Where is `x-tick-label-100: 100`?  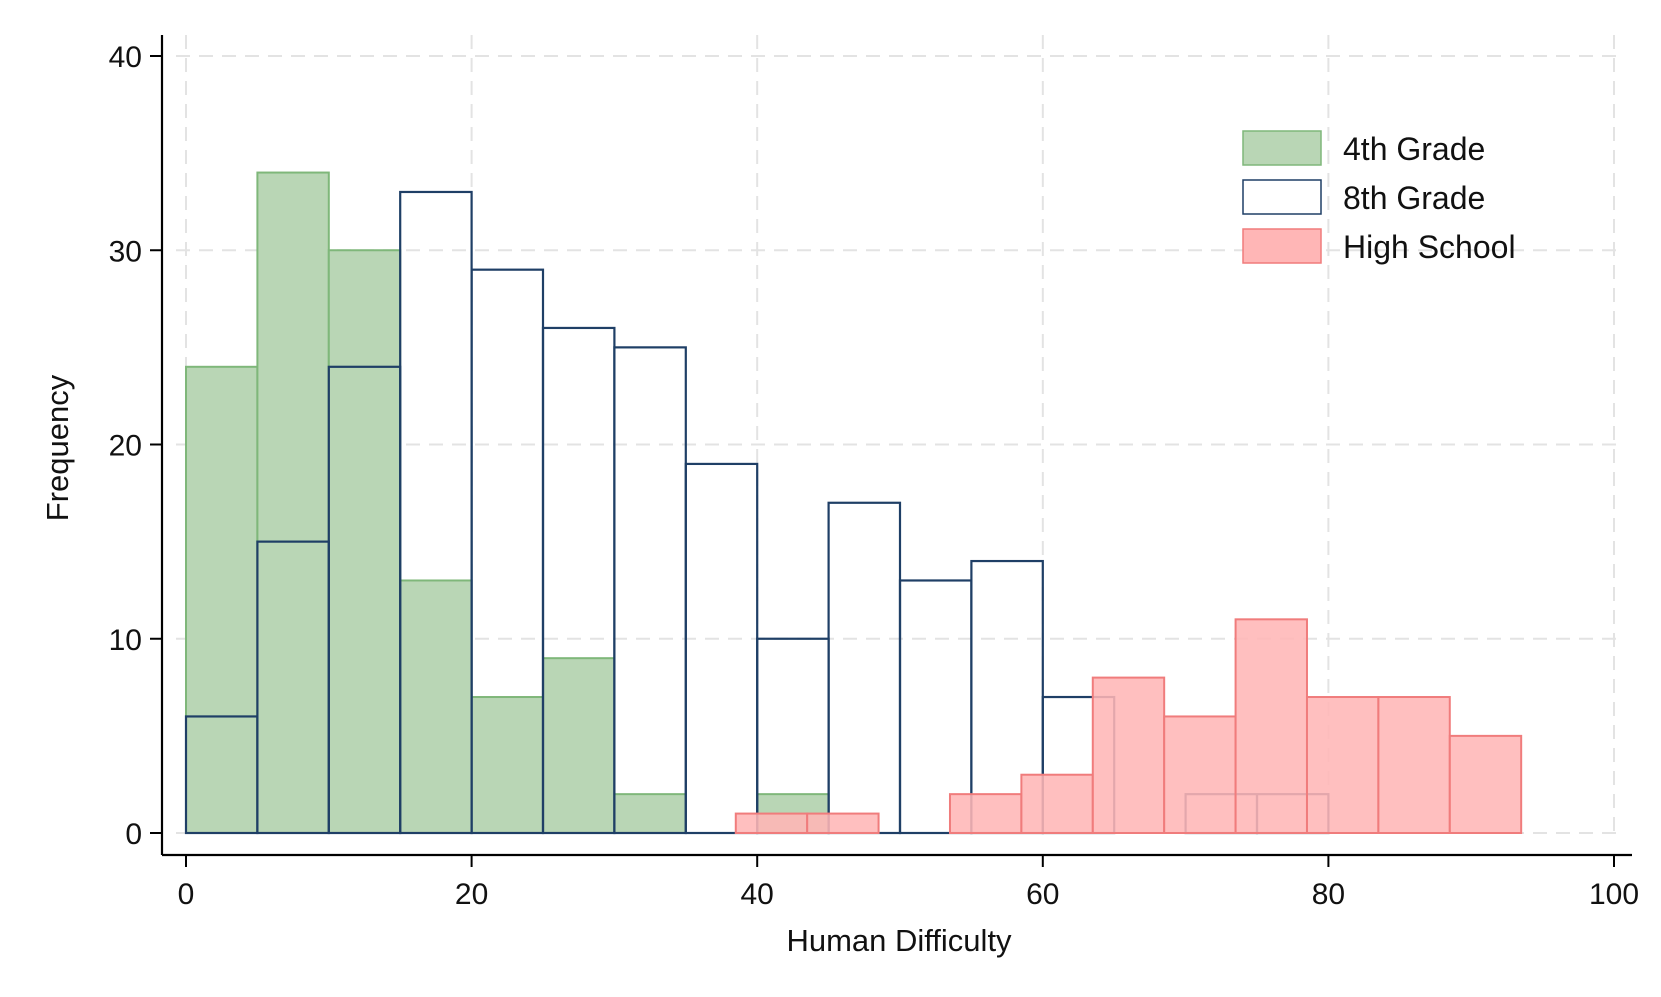
x-tick-label-100: 100 is located at coordinates (1614, 894).